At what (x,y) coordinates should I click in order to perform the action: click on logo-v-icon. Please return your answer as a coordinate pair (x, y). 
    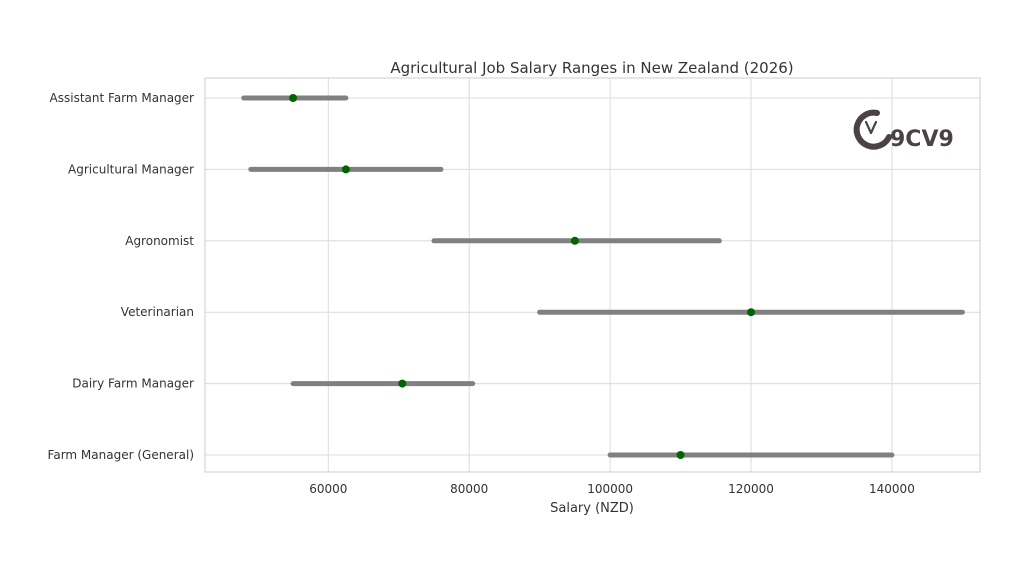
    Looking at the image, I should click on (871, 127).